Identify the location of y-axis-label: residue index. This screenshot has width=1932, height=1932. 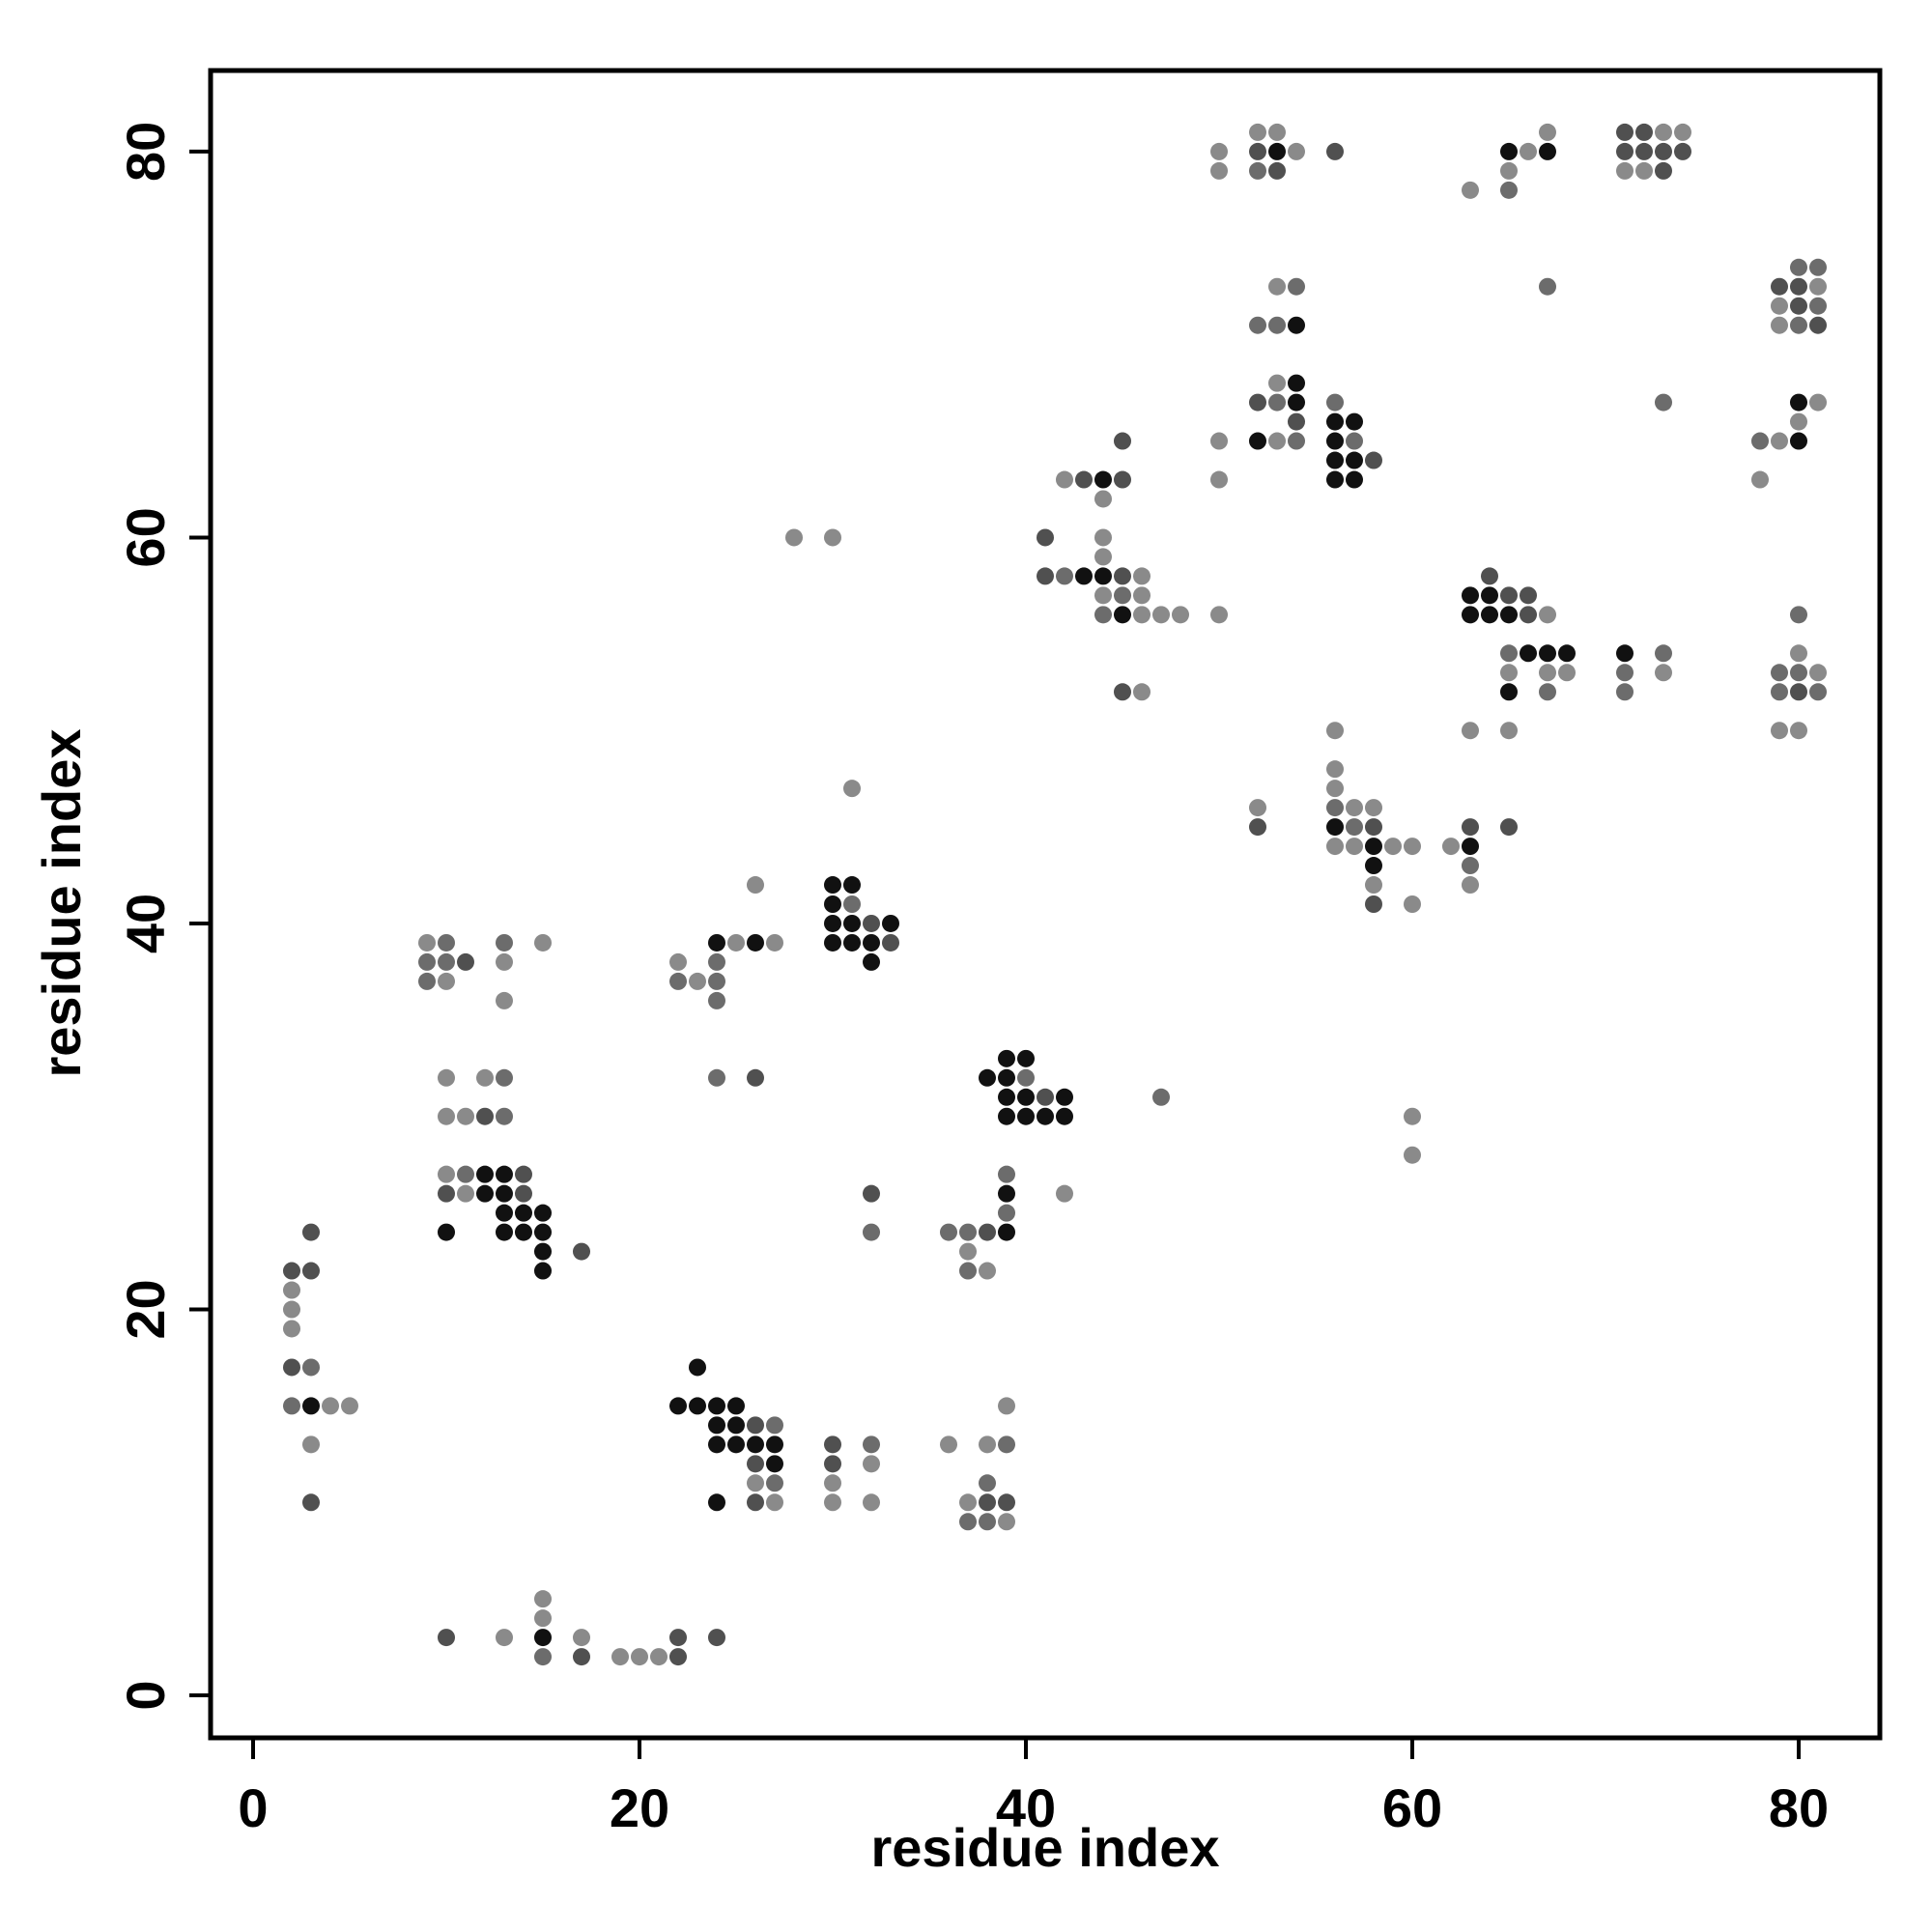
(61, 902).